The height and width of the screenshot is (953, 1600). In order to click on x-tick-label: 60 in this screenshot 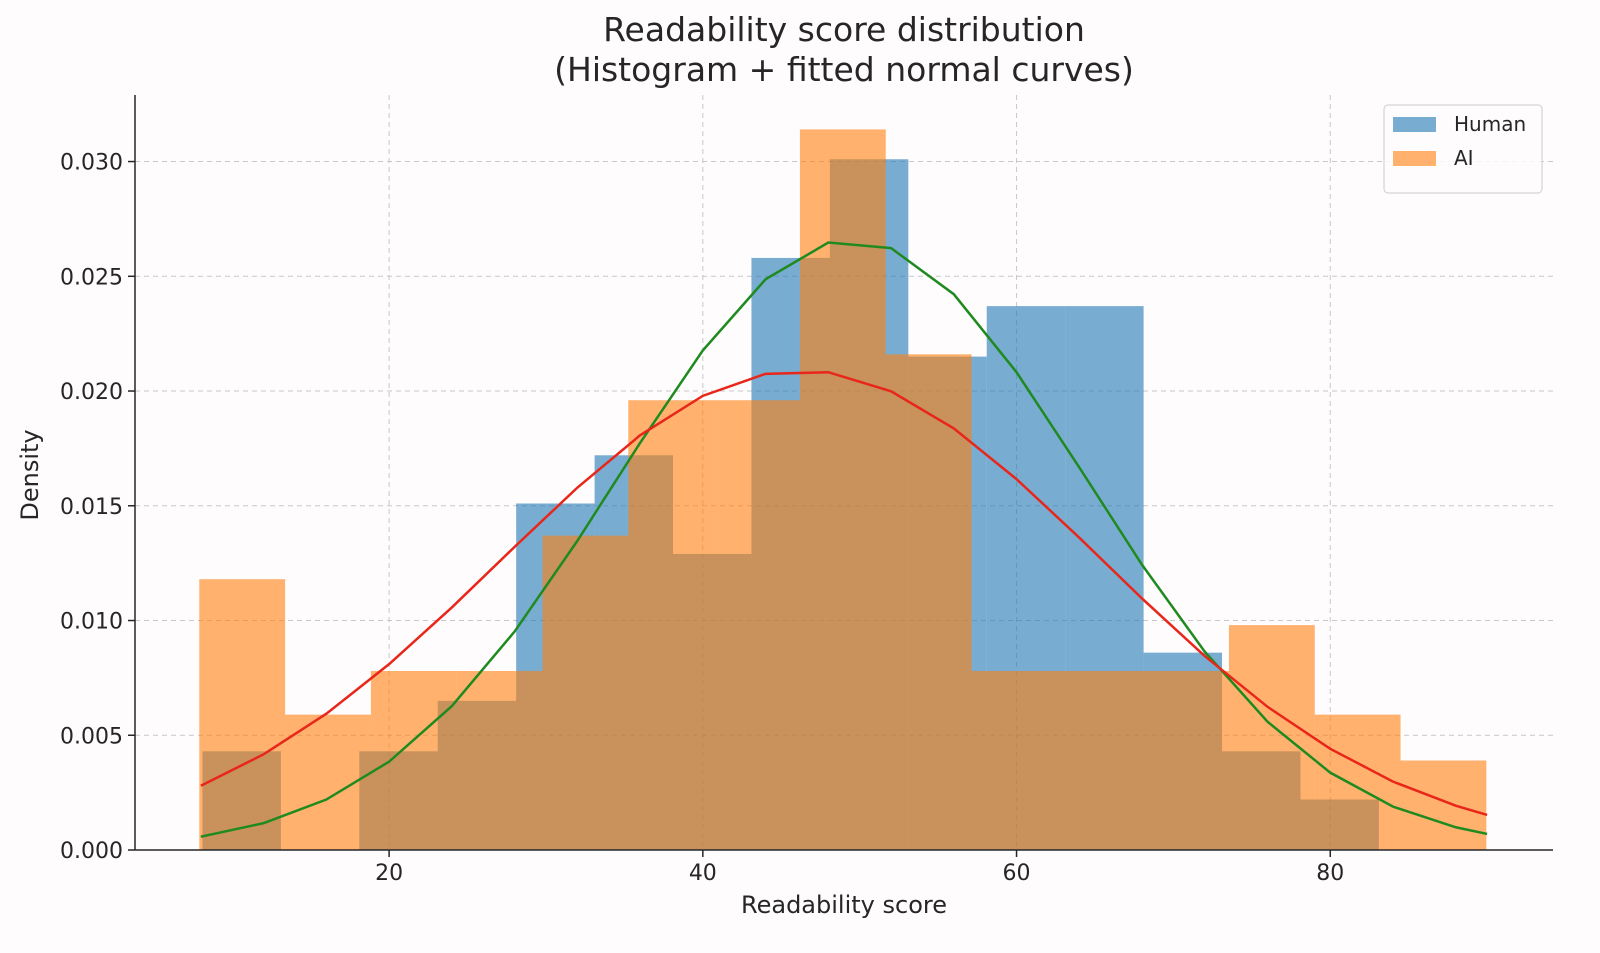, I will do `click(1017, 873)`.